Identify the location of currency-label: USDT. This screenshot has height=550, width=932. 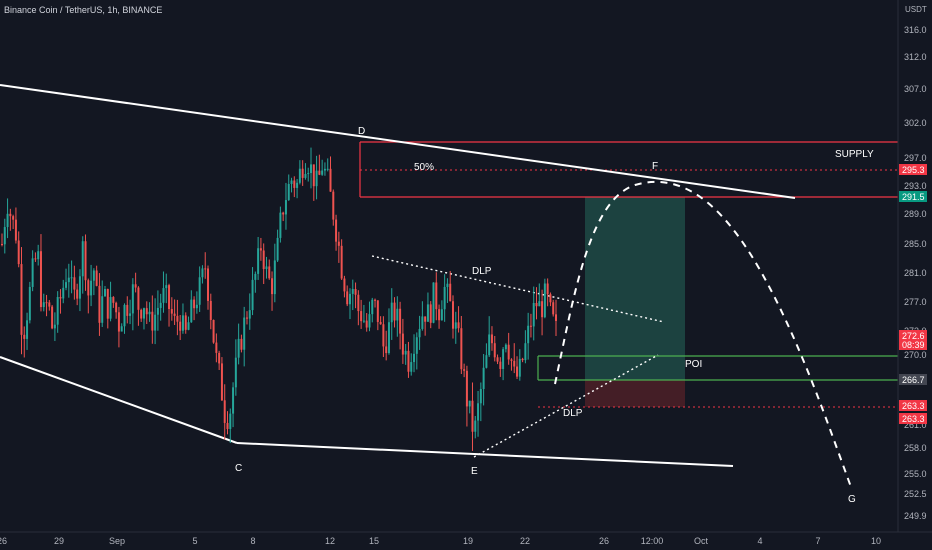
(916, 9).